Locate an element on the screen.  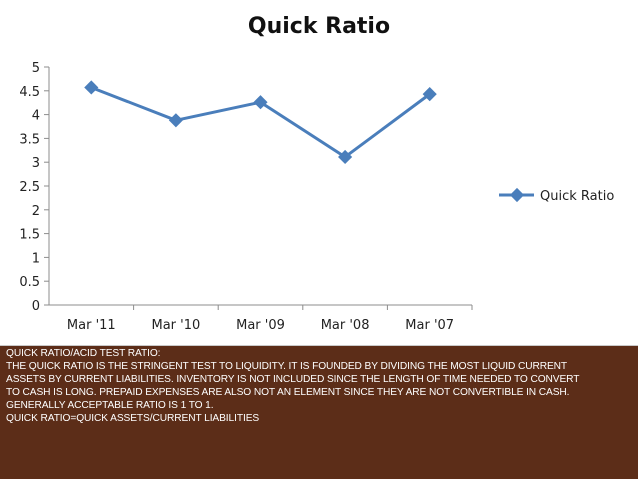
chart-legend: Quick Ratio is located at coordinates (556, 195).